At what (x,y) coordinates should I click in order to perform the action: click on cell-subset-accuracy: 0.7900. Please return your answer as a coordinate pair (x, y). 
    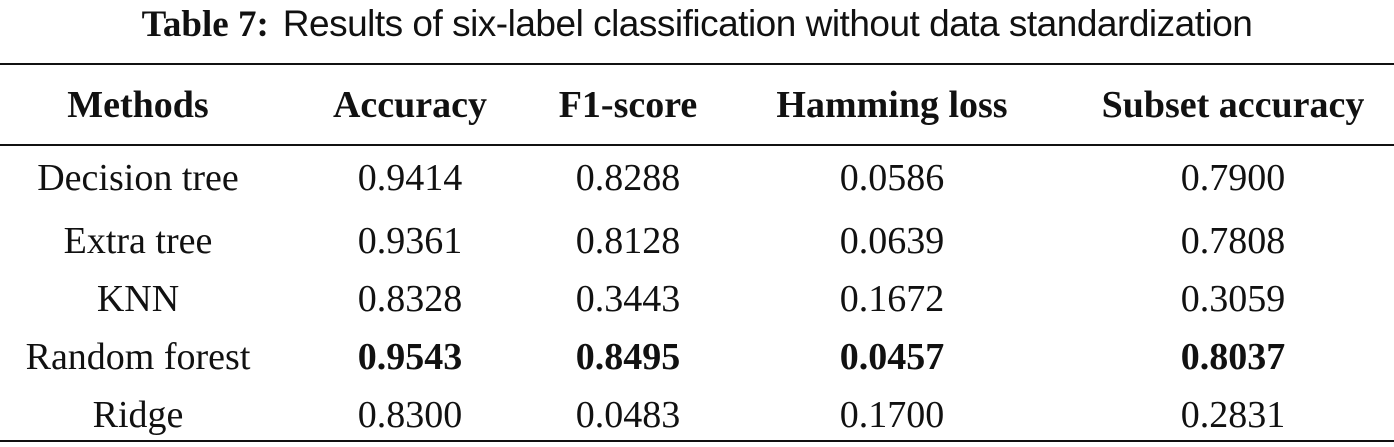
    Looking at the image, I should click on (1233, 178).